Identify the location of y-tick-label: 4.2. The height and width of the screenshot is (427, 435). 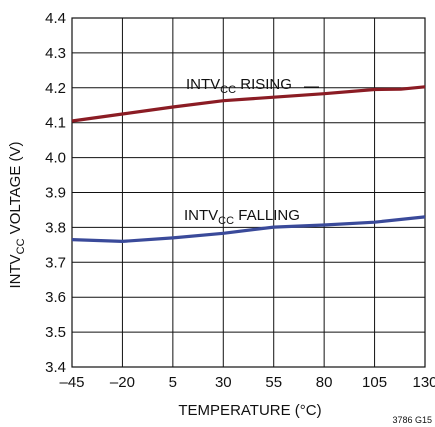
(55, 88).